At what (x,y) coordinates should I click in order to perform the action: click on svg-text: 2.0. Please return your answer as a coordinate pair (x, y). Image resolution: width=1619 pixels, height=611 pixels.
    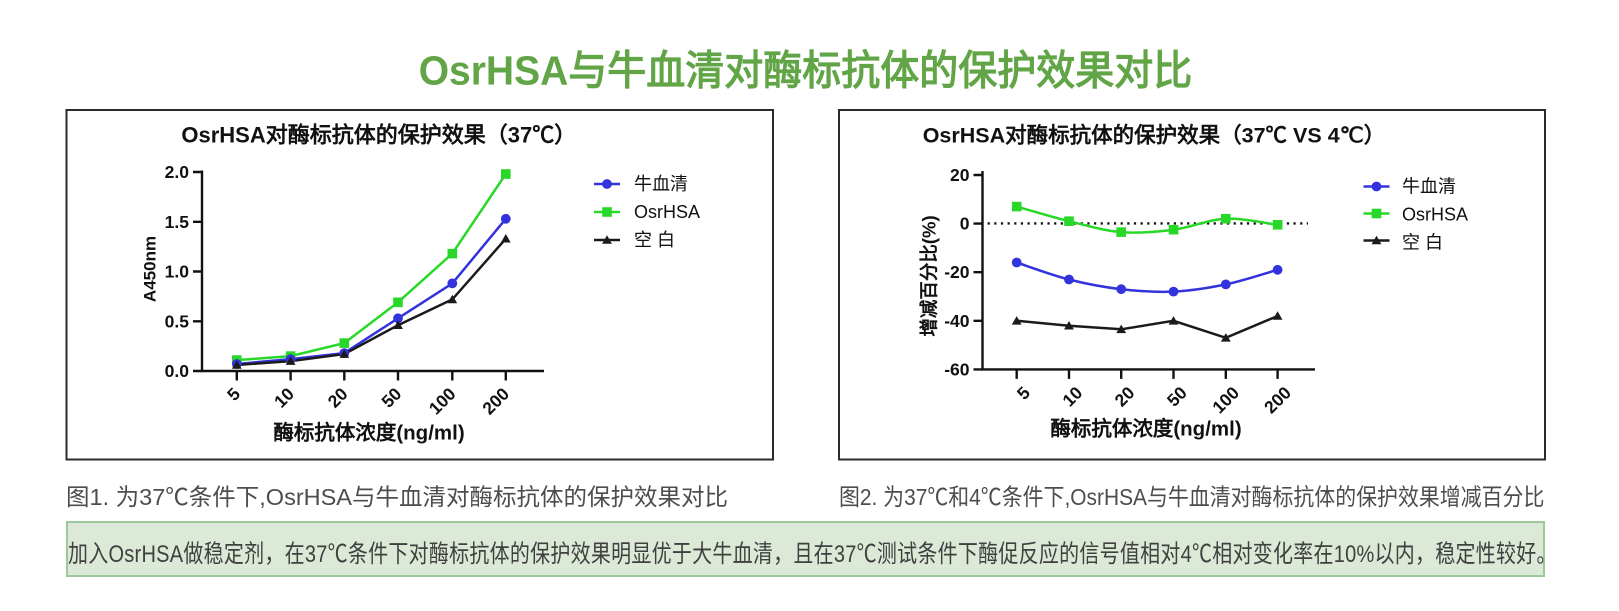
    Looking at the image, I should click on (177, 172).